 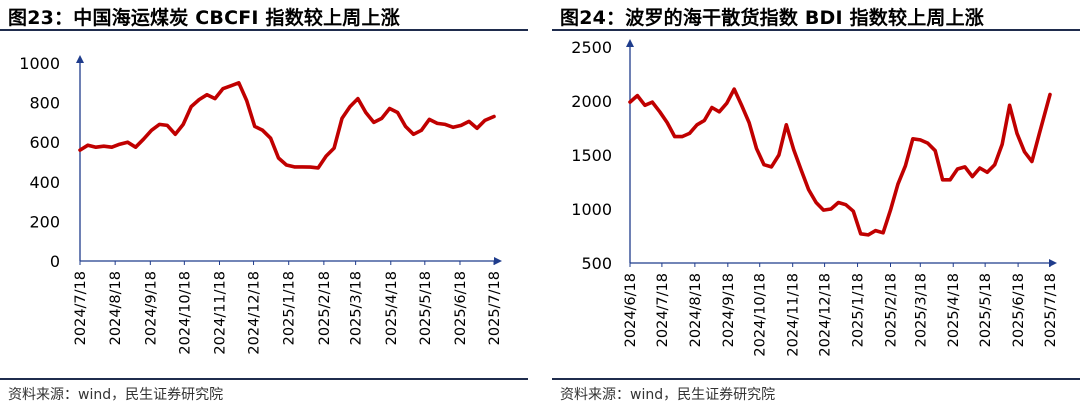 I want to click on chart-title: 图24：波罗的海干散货指数 BDI 指数较上周上涨, so click(x=772, y=18).